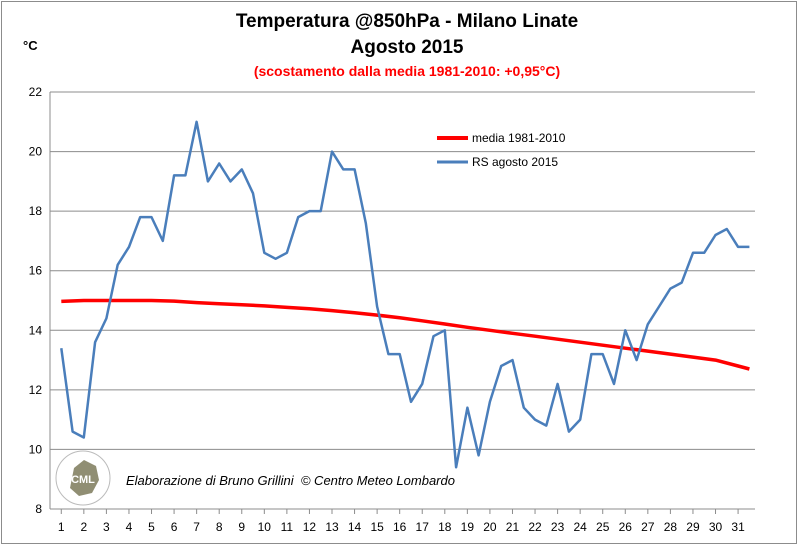  Describe the element at coordinates (219, 527) in the screenshot. I see `x-tick-label: 8` at that location.